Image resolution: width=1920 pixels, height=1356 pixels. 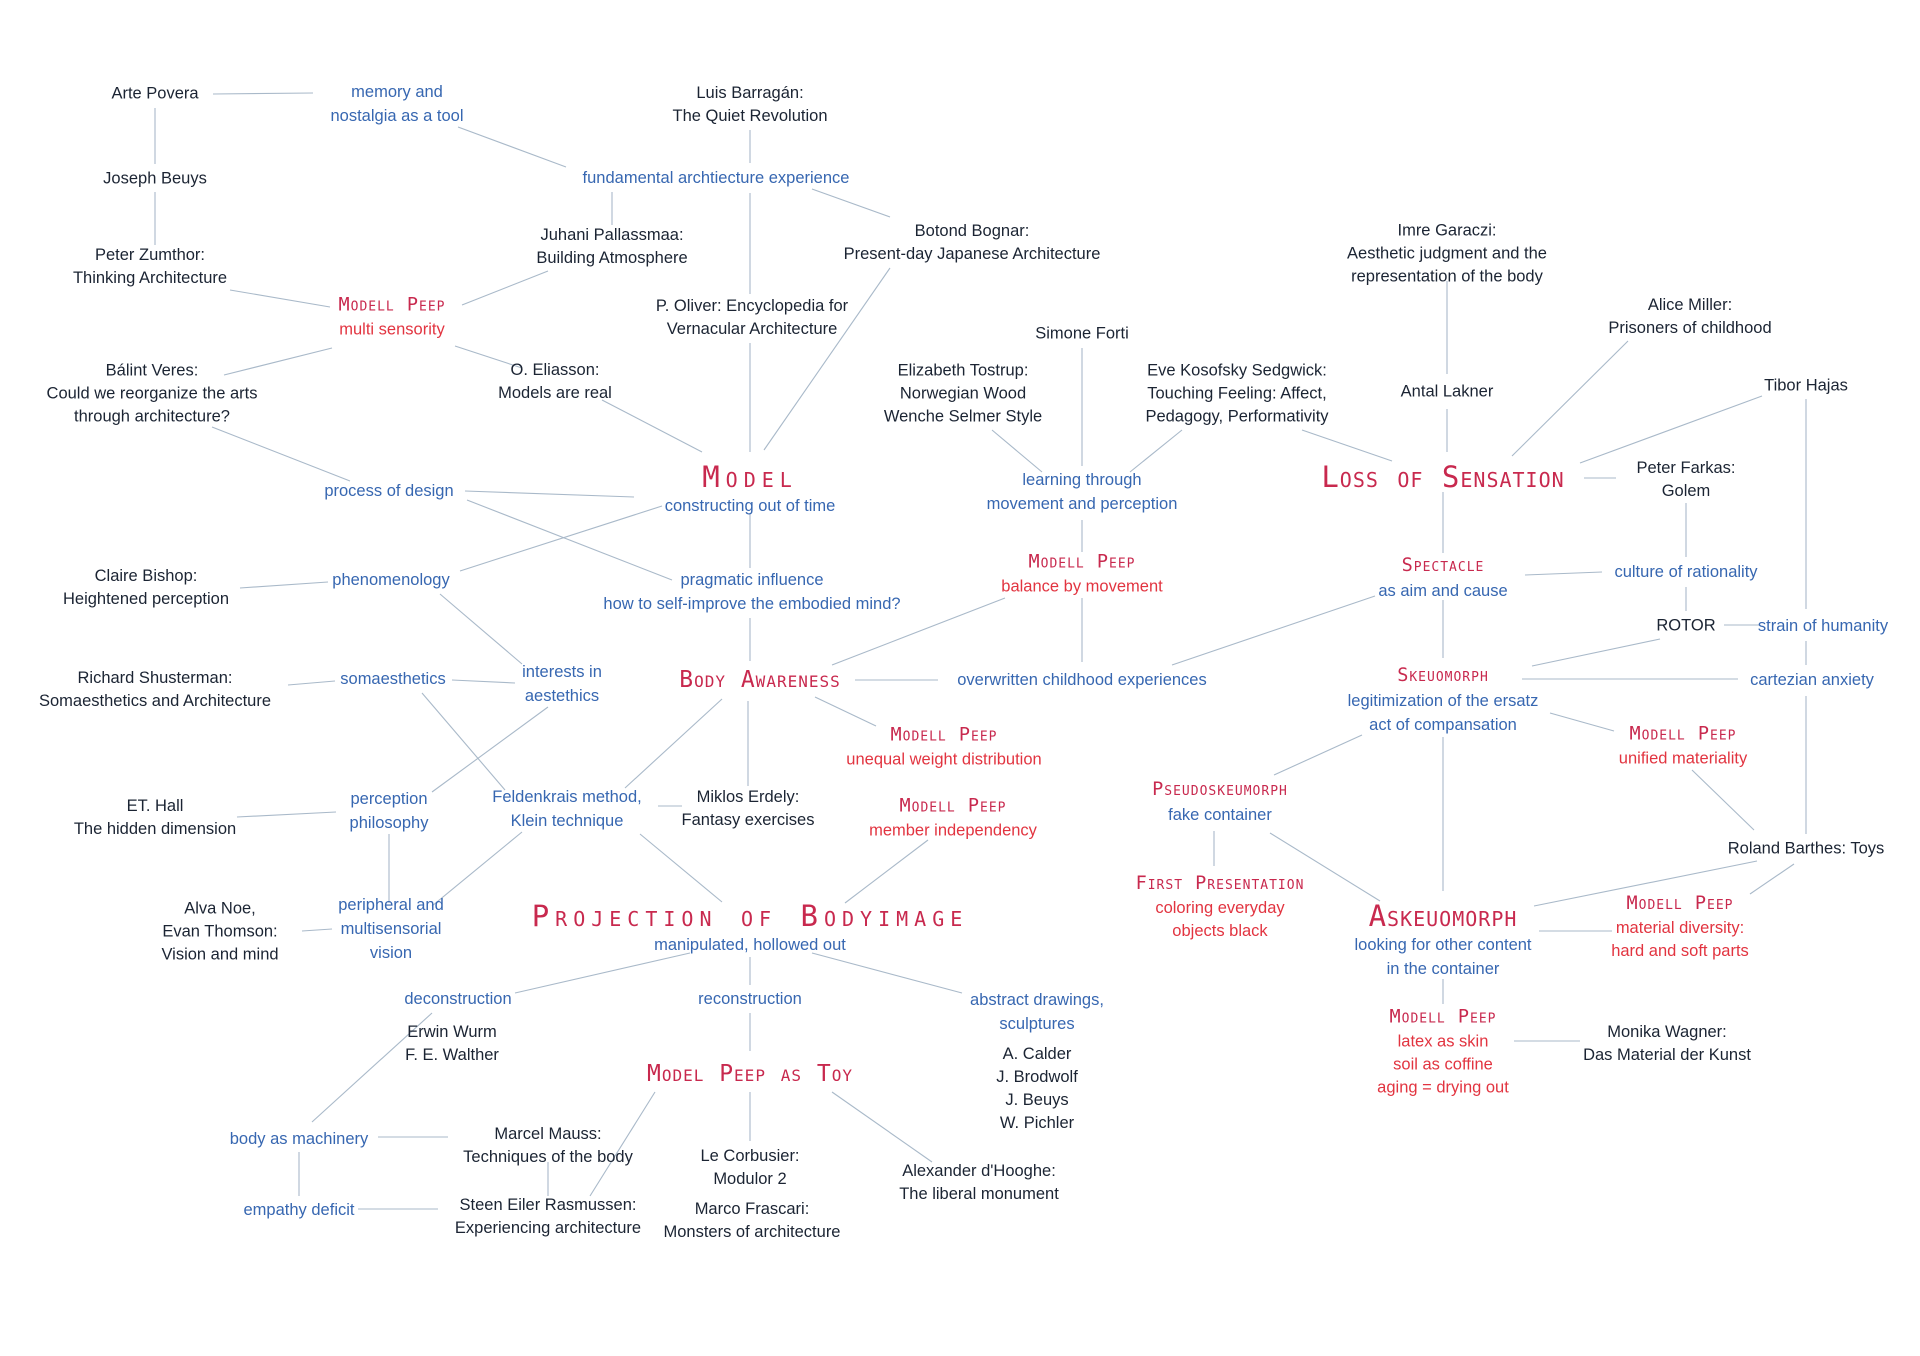 What do you see at coordinates (1443, 969) in the screenshot?
I see `node-askeuomorph-line: in the container` at bounding box center [1443, 969].